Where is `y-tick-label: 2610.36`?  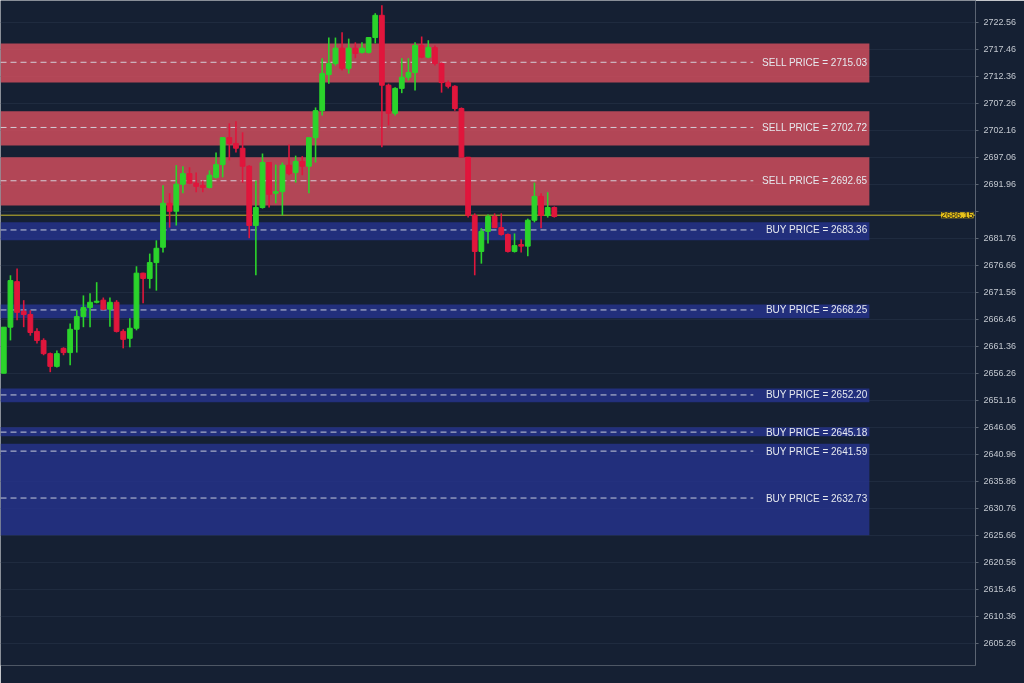
y-tick-label: 2610.36 is located at coordinates (1000, 616).